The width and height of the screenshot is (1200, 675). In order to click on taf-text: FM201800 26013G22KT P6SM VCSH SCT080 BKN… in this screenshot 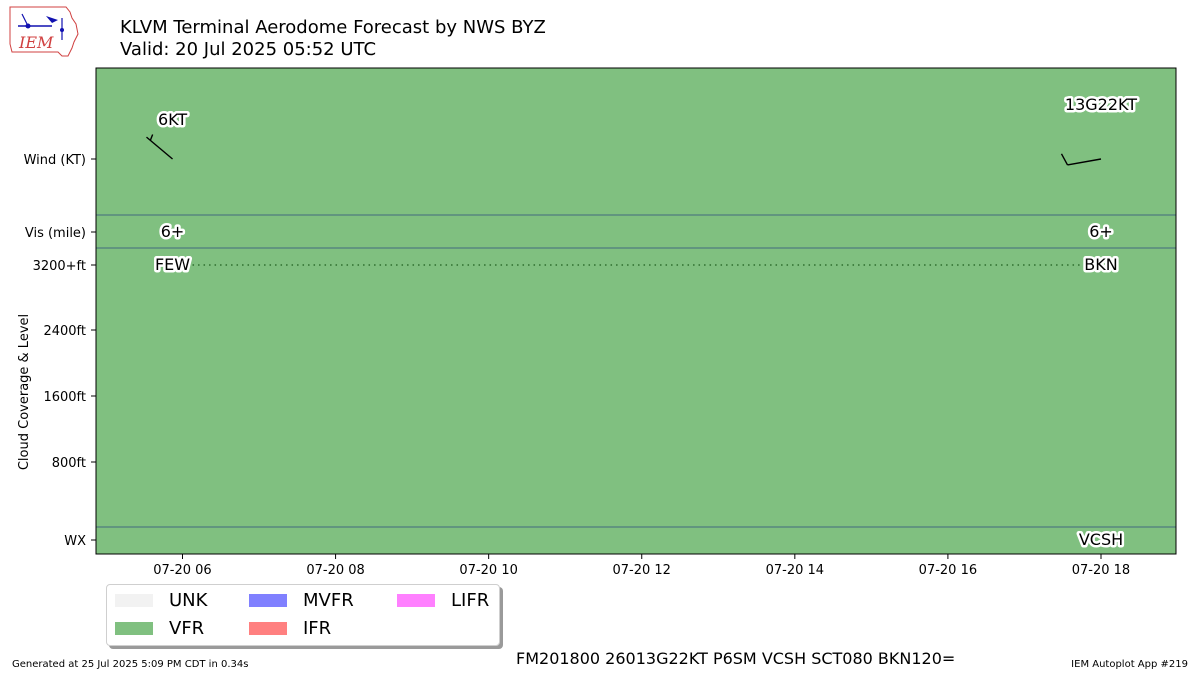, I will do `click(736, 658)`.